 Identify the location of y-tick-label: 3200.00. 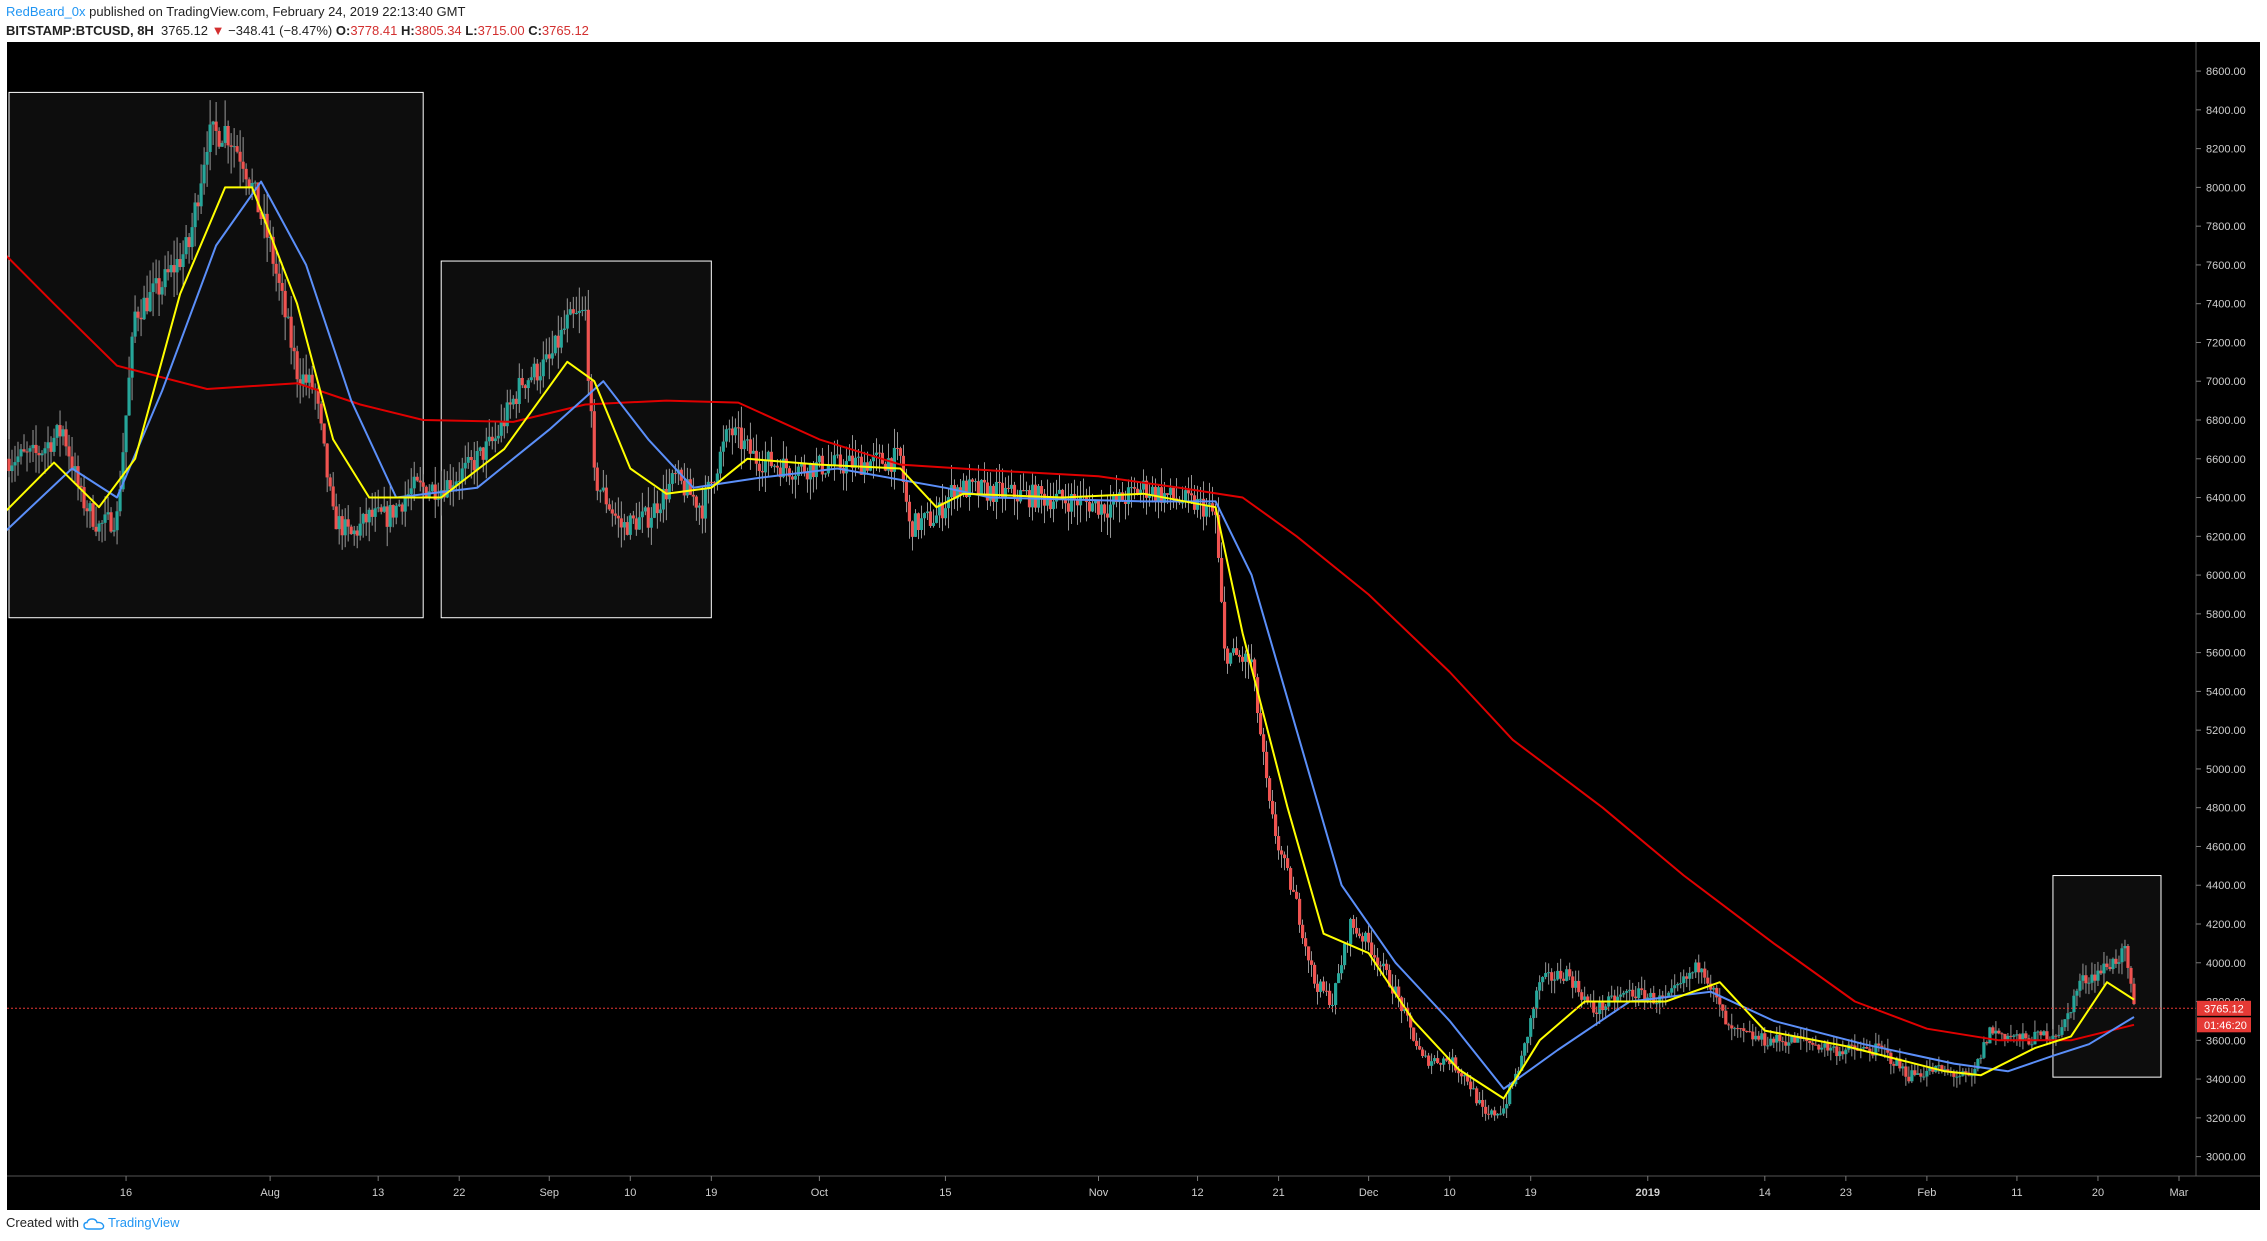
(2226, 1119).